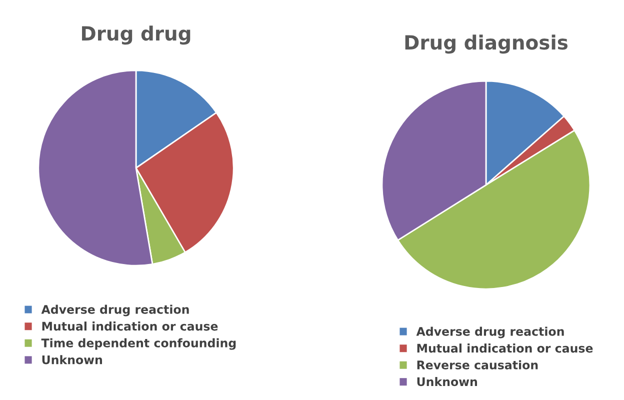 This screenshot has height=400, width=624. I want to click on chart-title: Drug drug, so click(136, 35).